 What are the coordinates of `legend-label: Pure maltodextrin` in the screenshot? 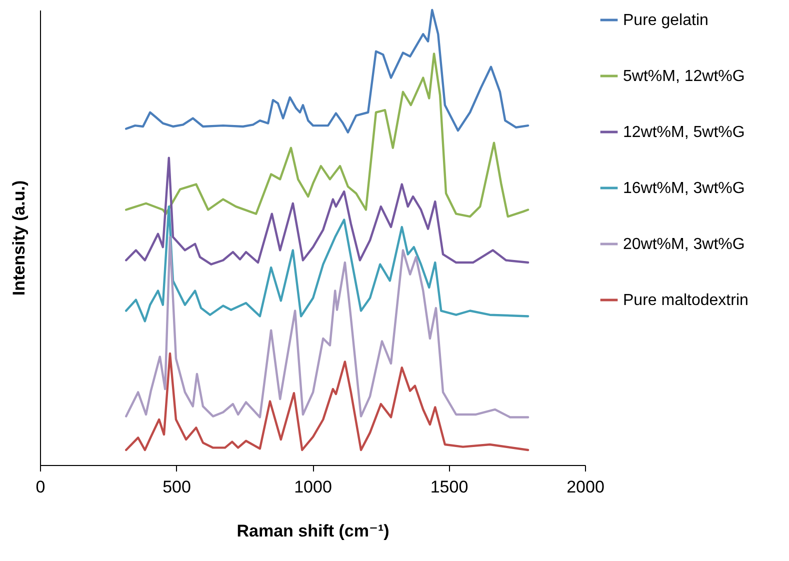 It's located at (685, 300).